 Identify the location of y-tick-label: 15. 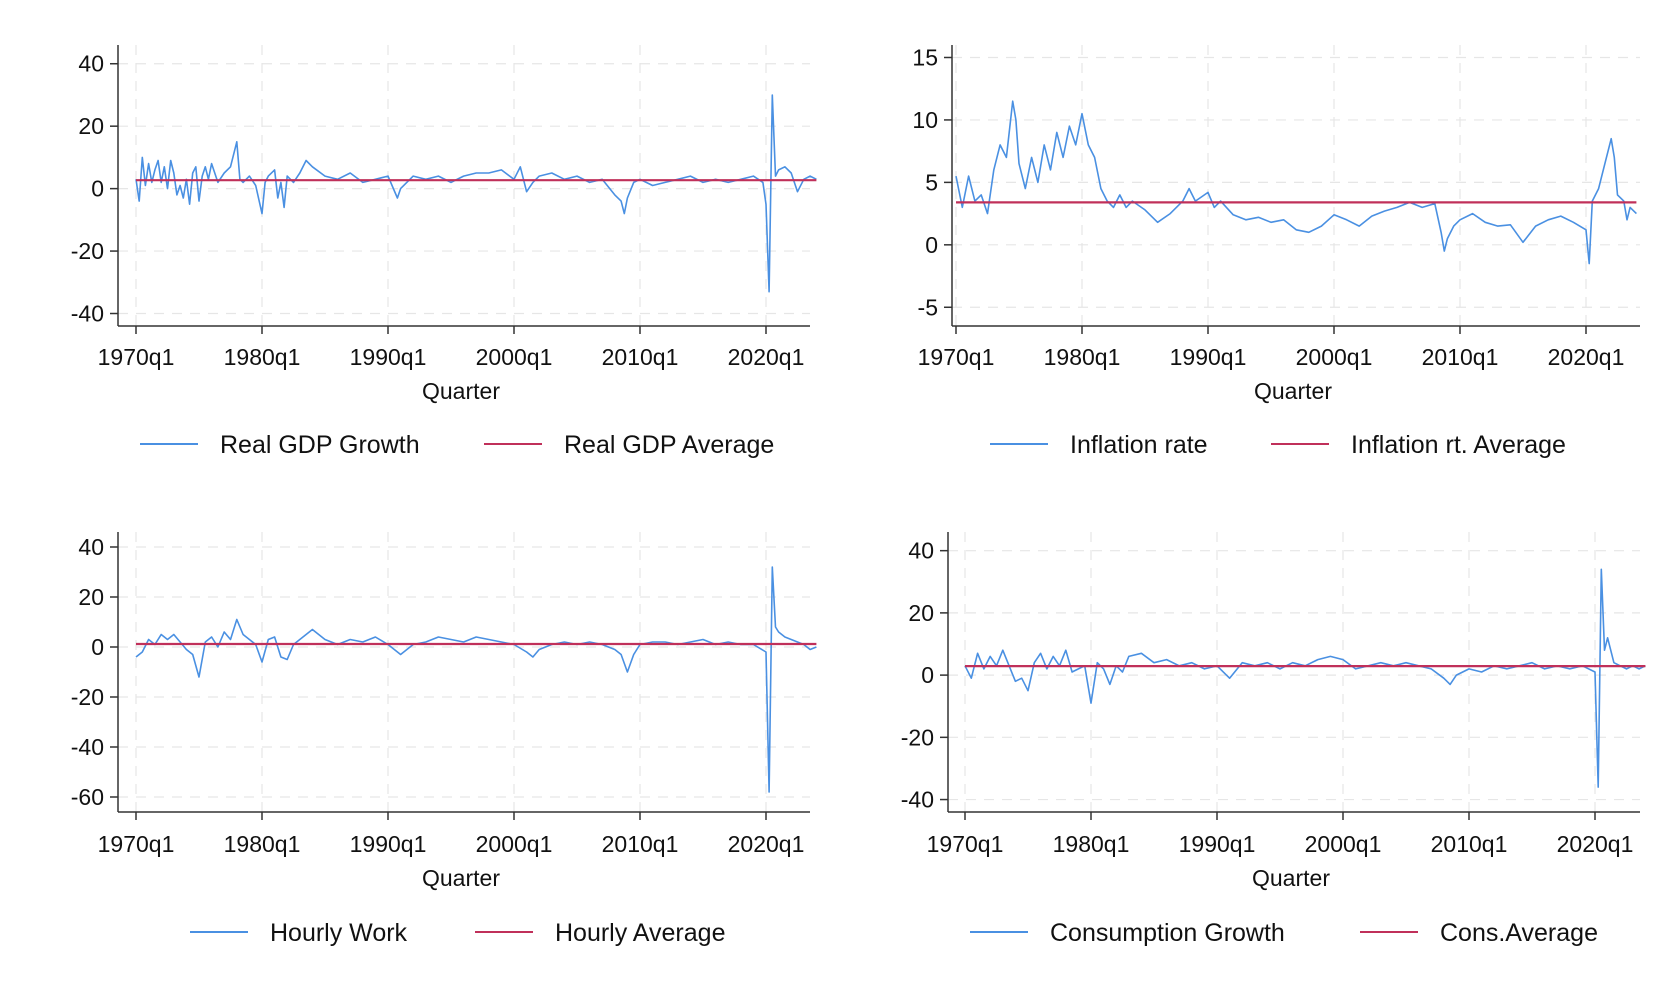
(925, 57).